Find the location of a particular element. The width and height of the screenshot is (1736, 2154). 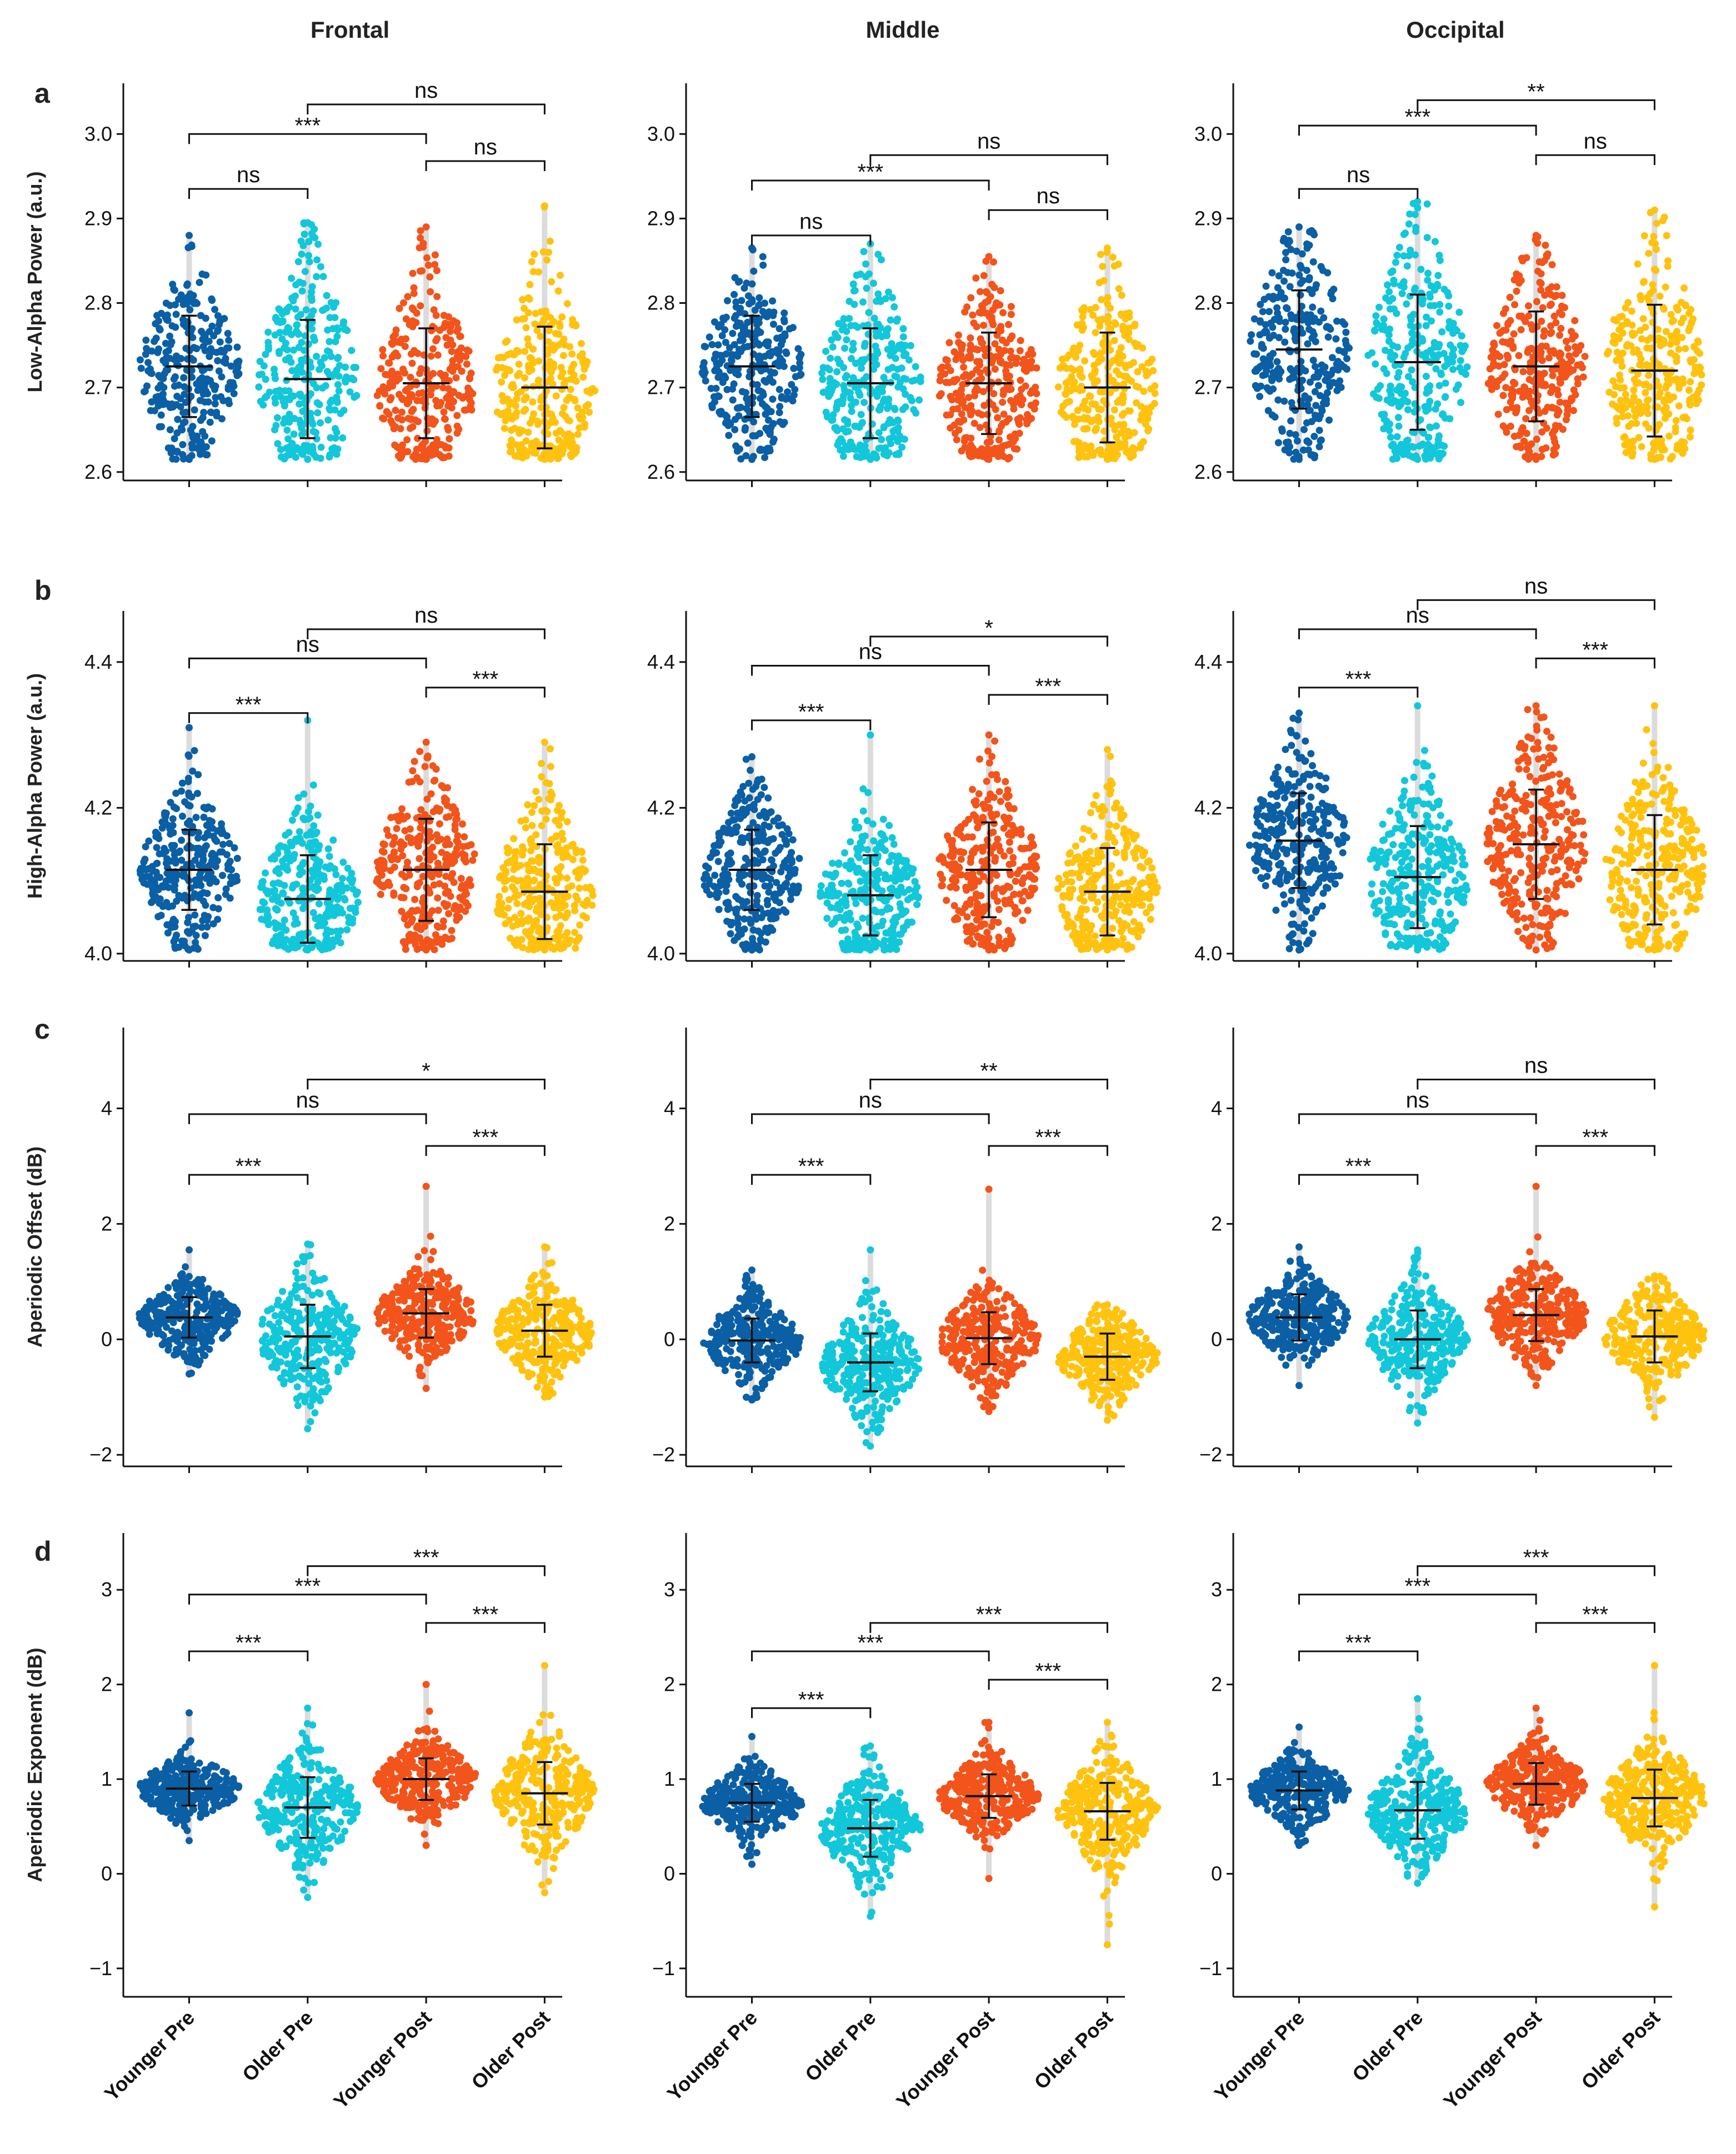

y-tick-label: 3.0 is located at coordinates (1208, 133).